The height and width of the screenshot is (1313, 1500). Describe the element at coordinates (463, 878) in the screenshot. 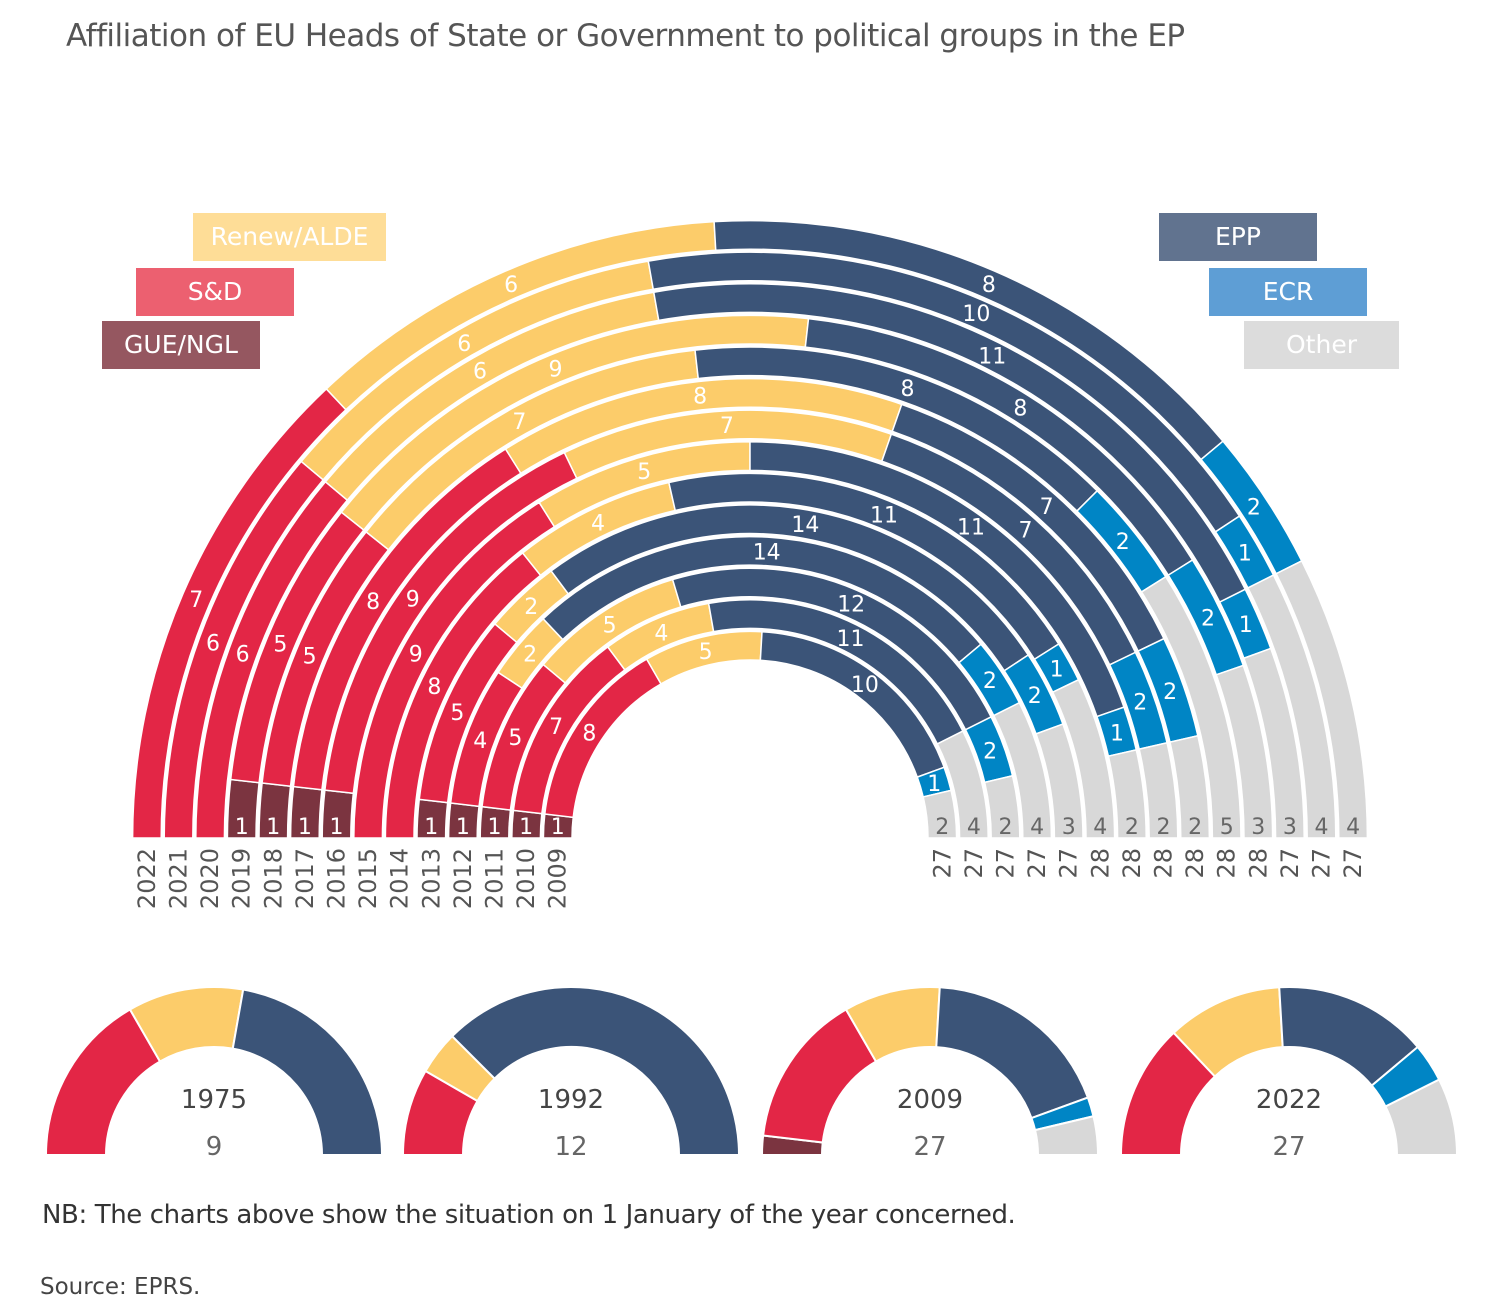

I see `year-label-2012: 2012` at that location.